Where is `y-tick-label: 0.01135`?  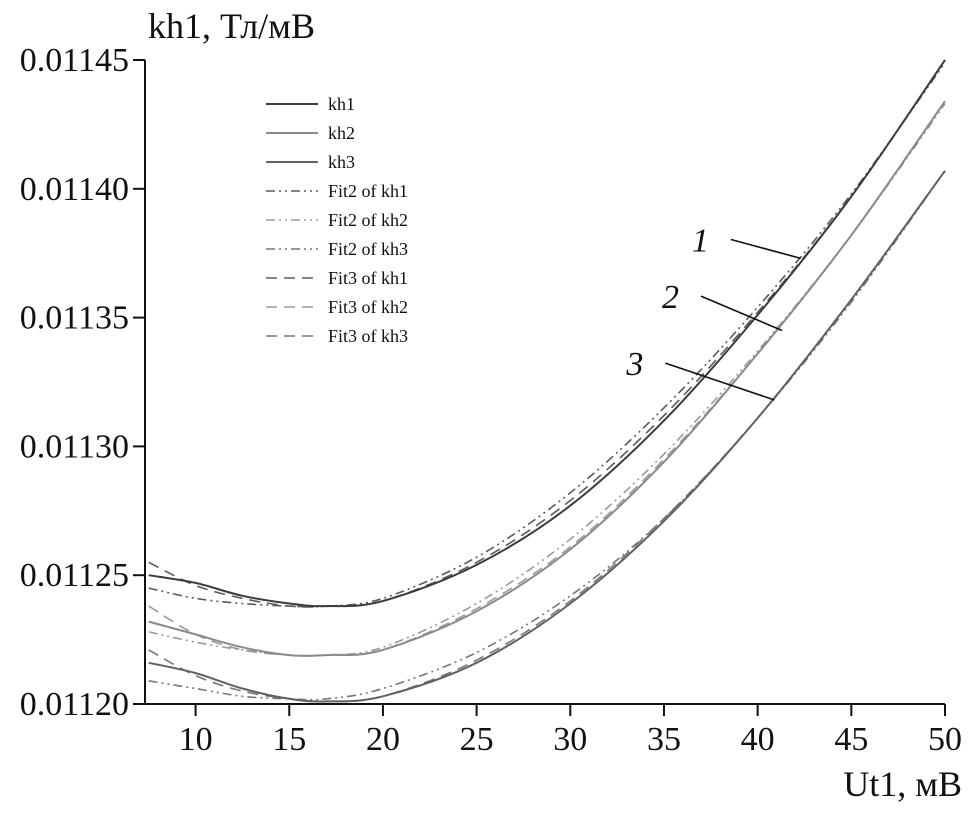 y-tick-label: 0.01135 is located at coordinates (74, 318).